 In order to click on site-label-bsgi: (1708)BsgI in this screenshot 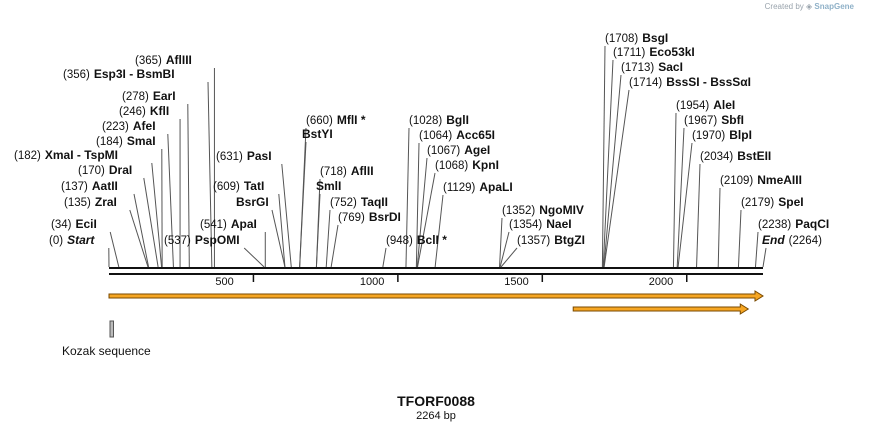, I will do `click(634, 39)`.